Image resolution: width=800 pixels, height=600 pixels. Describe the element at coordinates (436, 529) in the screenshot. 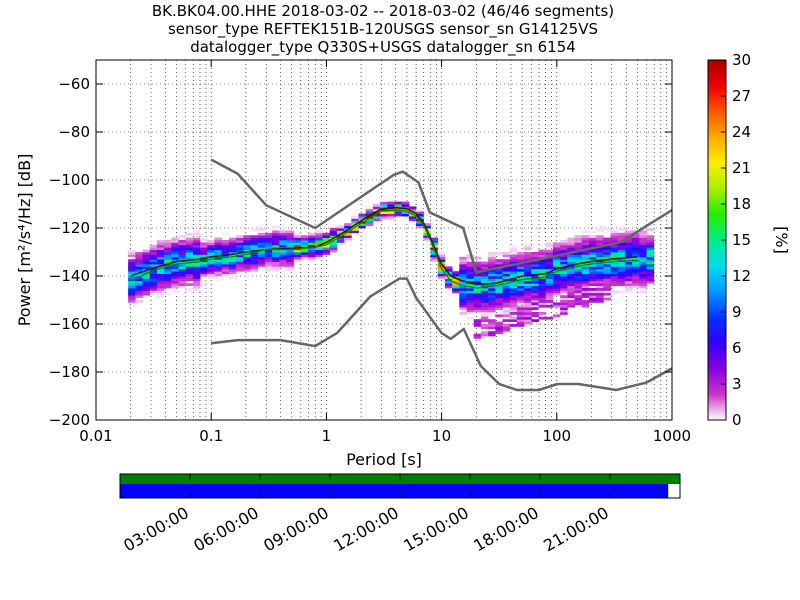

I see `time-tick-label: 15:00:00` at that location.